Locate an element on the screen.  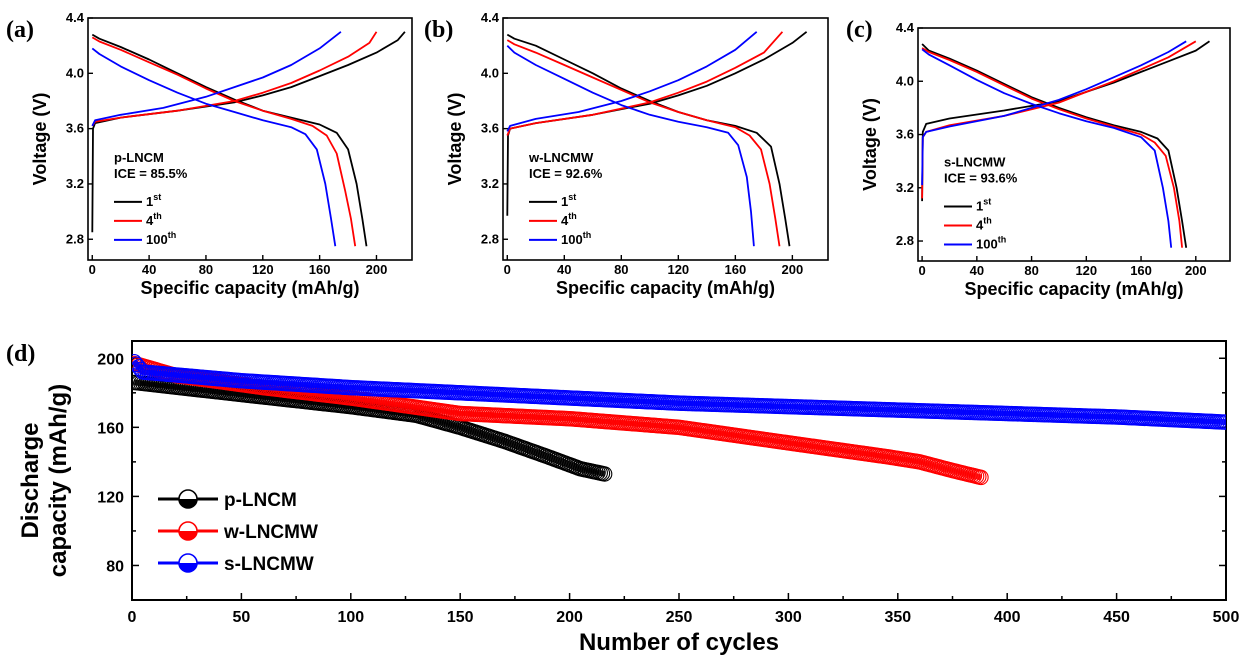
x-tick-label: 400 is located at coordinates (1007, 617).